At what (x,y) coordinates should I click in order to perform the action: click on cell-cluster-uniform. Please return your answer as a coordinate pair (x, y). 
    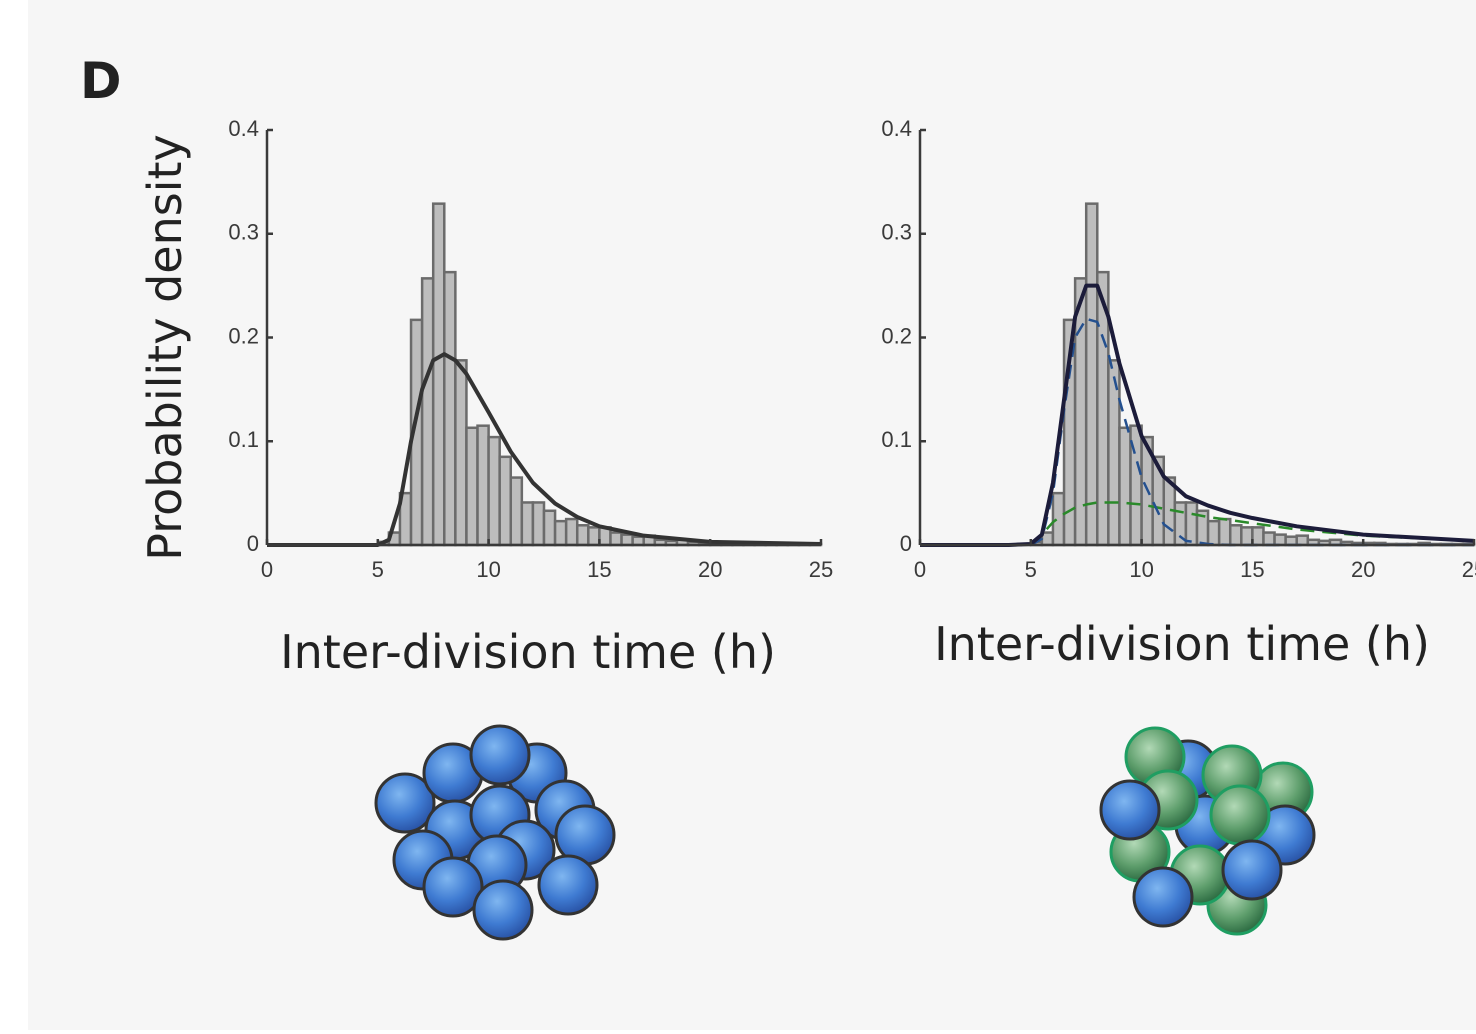
    Looking at the image, I should click on (495, 832).